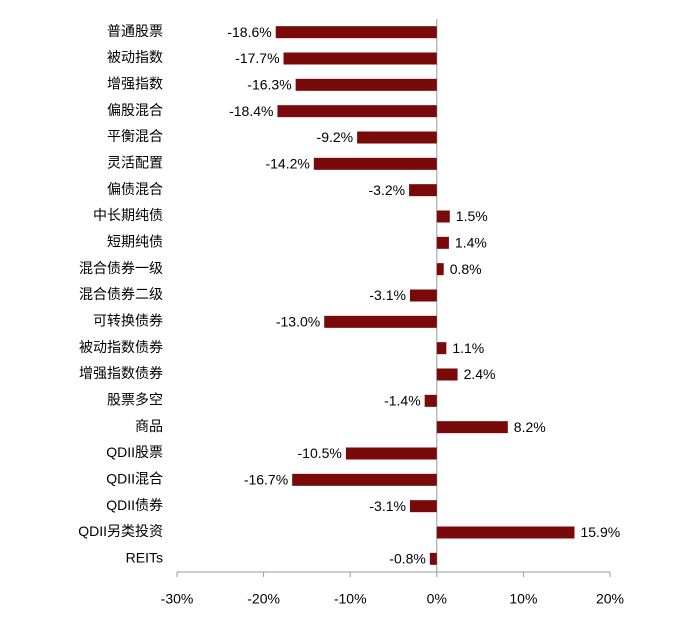 This screenshot has width=700, height=618. I want to click on value-label: -1.4%, so click(402, 401).